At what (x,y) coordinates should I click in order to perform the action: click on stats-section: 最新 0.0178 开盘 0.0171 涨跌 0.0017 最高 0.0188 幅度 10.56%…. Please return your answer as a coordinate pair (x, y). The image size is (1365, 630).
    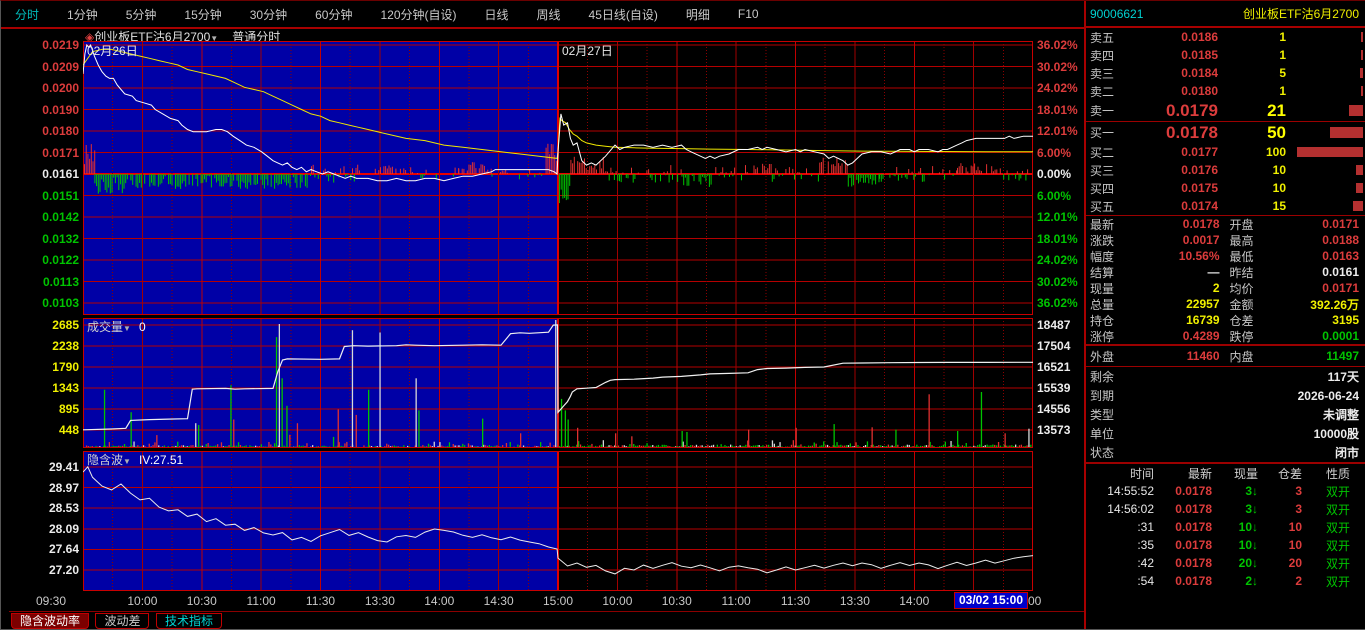
    Looking at the image, I should click on (1225, 280).